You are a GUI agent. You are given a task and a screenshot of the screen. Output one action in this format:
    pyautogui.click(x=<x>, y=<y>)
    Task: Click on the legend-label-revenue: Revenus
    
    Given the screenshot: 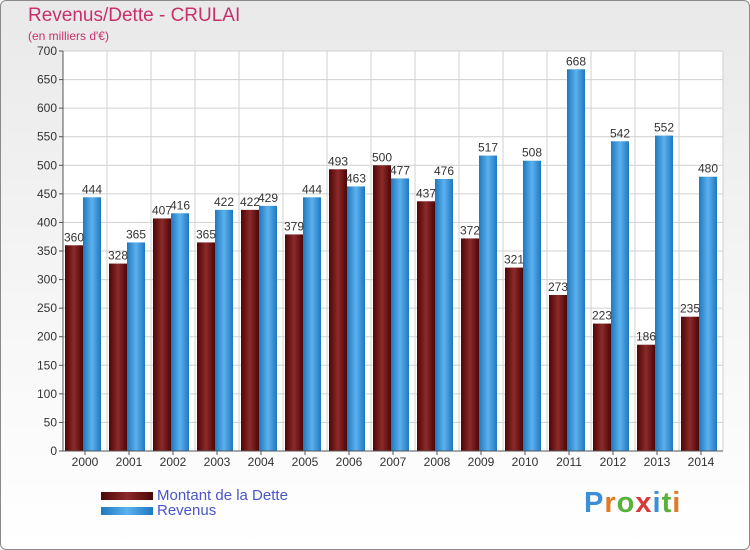 What is the action you would take?
    pyautogui.click(x=187, y=510)
    